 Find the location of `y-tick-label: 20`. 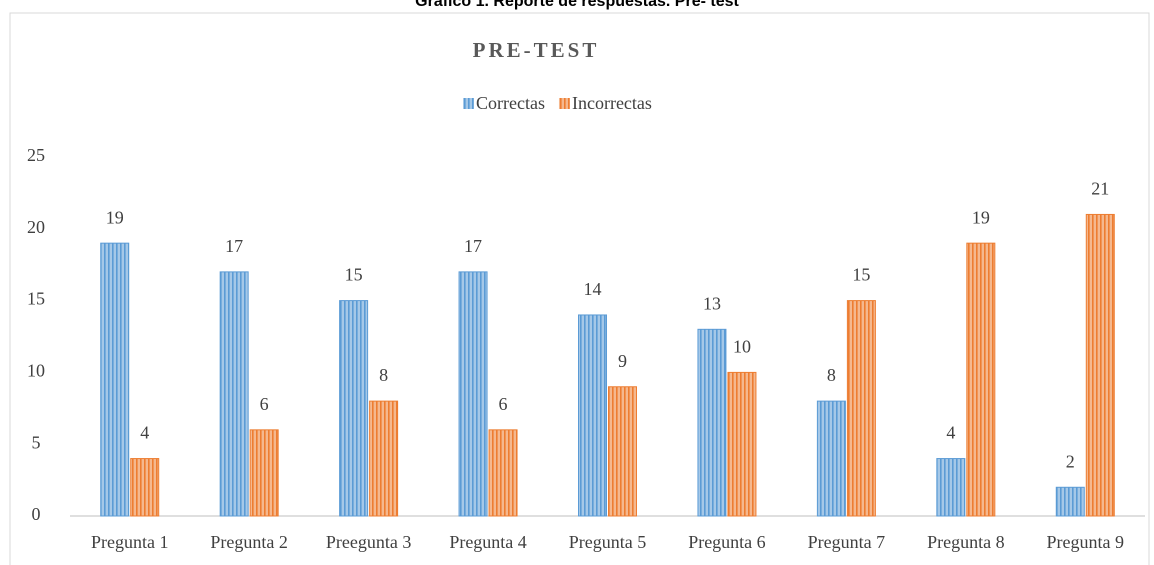

y-tick-label: 20 is located at coordinates (36, 227).